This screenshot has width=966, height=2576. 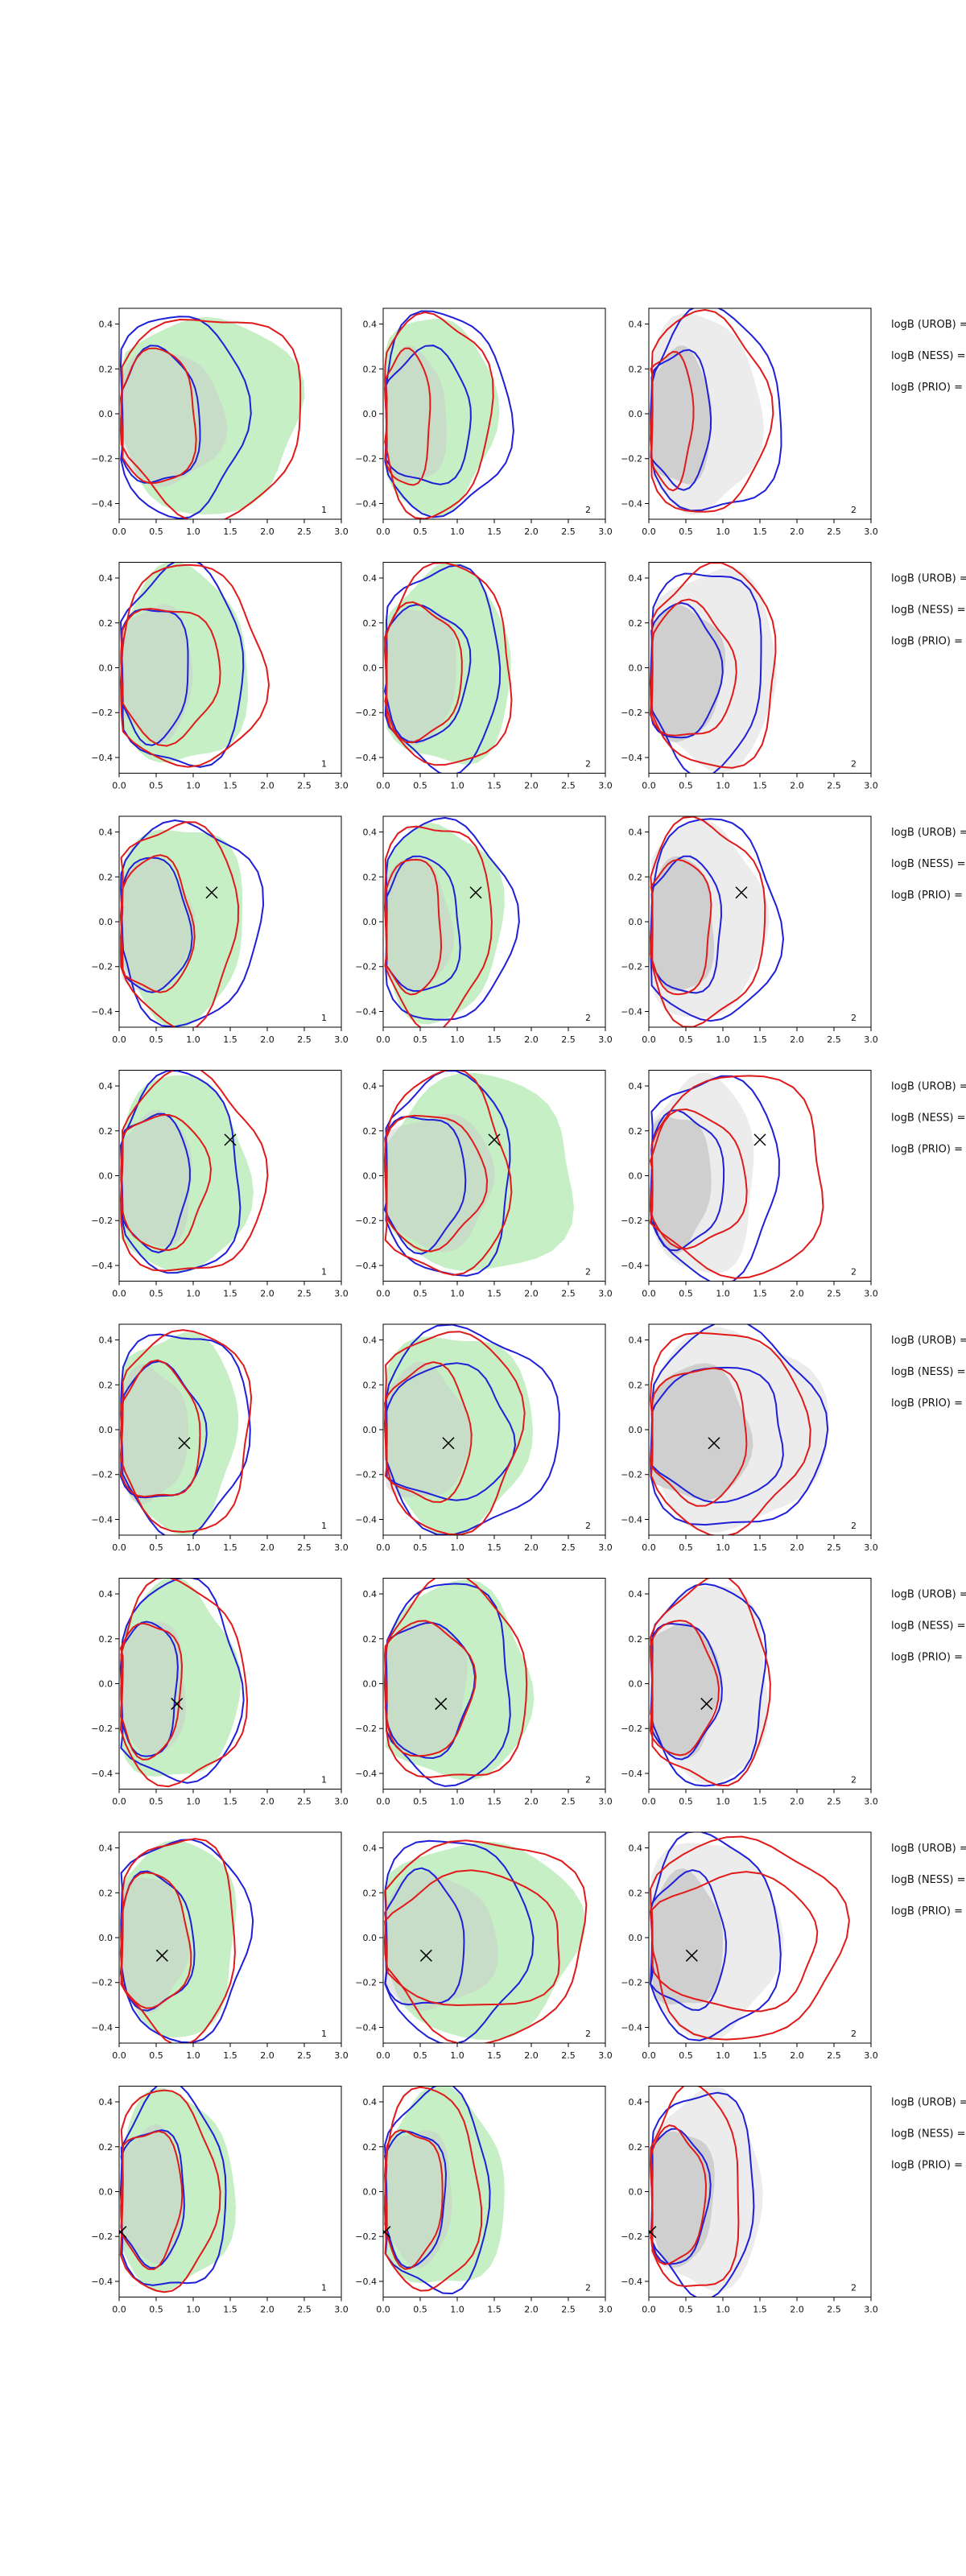 I want to click on panel-r6-c3: 0.0 0.5 1.0 1.5 2.0 2.5 3.0 0.4 0.2 0.0 −0.2 −0.4 2, so click(x=749, y=1692).